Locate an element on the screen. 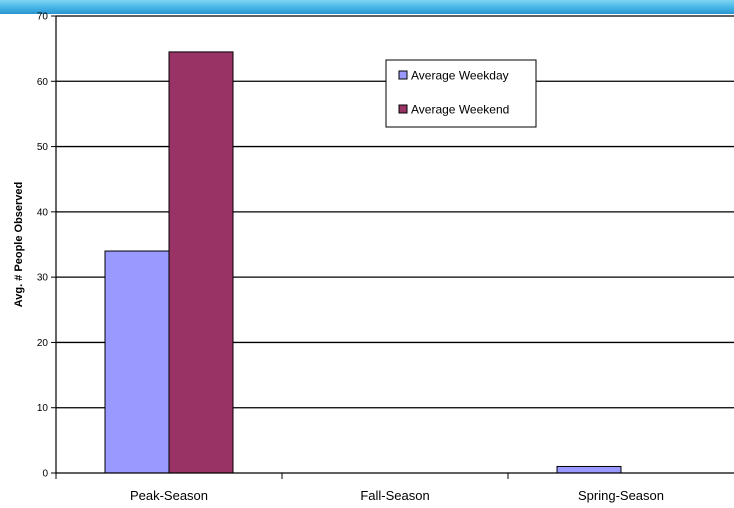 The width and height of the screenshot is (734, 508). y-tick-label: 20 is located at coordinates (43, 343).